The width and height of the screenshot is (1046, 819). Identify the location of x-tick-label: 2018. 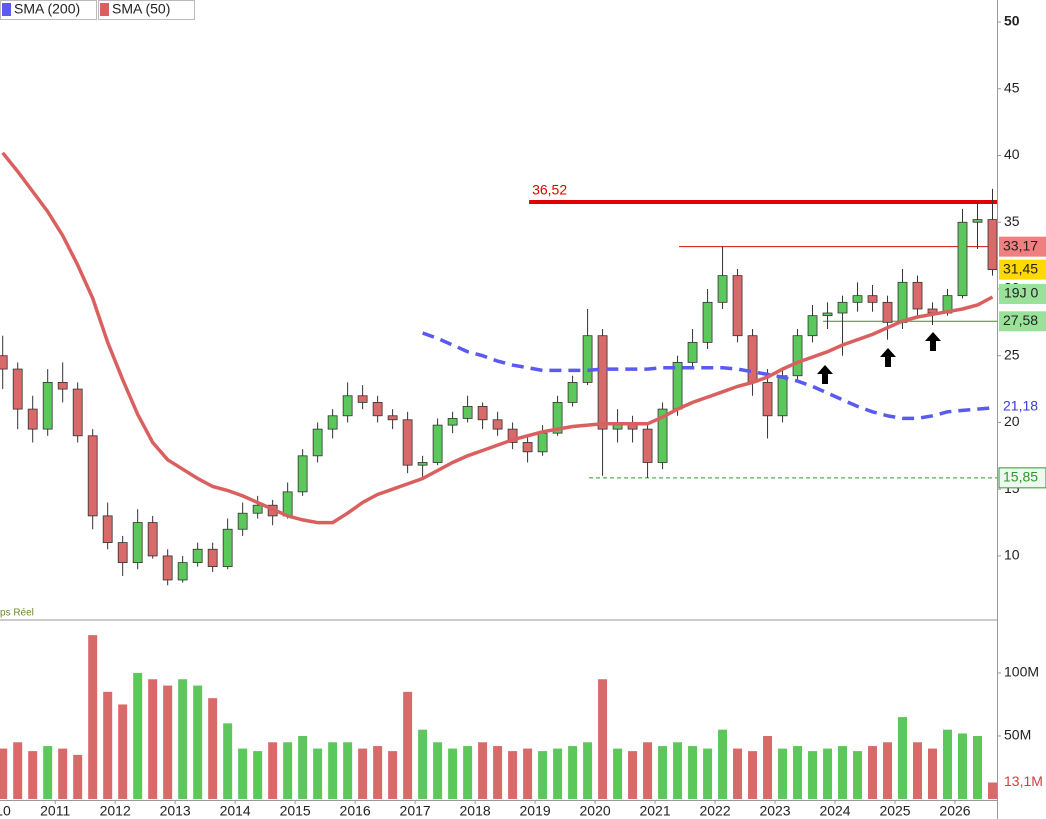
(475, 811).